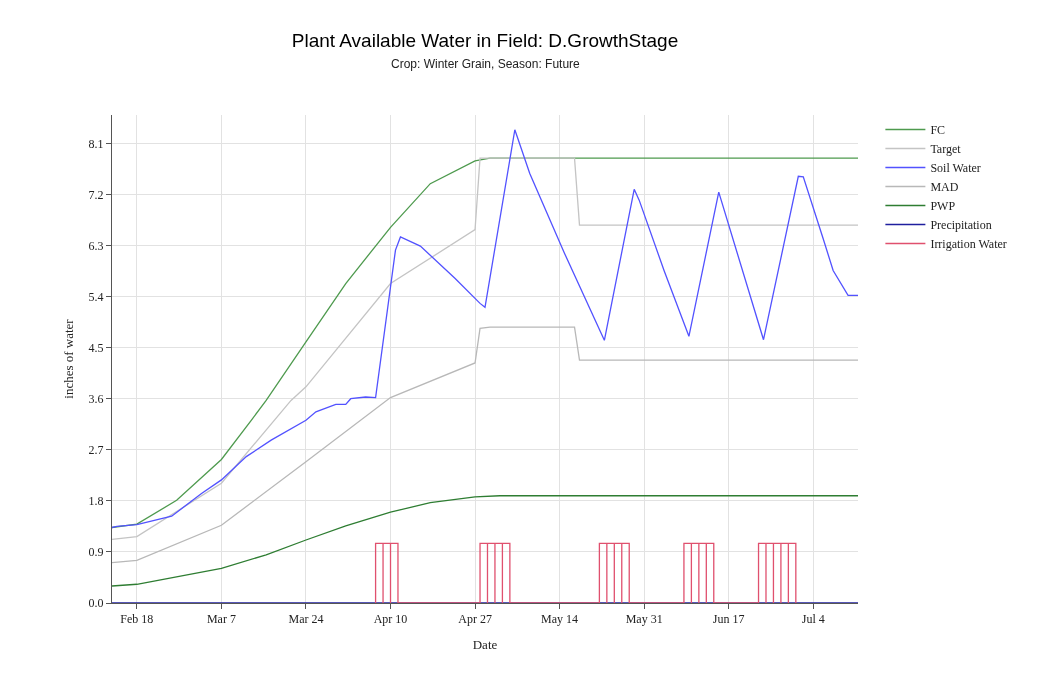 The height and width of the screenshot is (679, 1052). Describe the element at coordinates (944, 187) in the screenshot. I see `legend-label: MAD` at that location.